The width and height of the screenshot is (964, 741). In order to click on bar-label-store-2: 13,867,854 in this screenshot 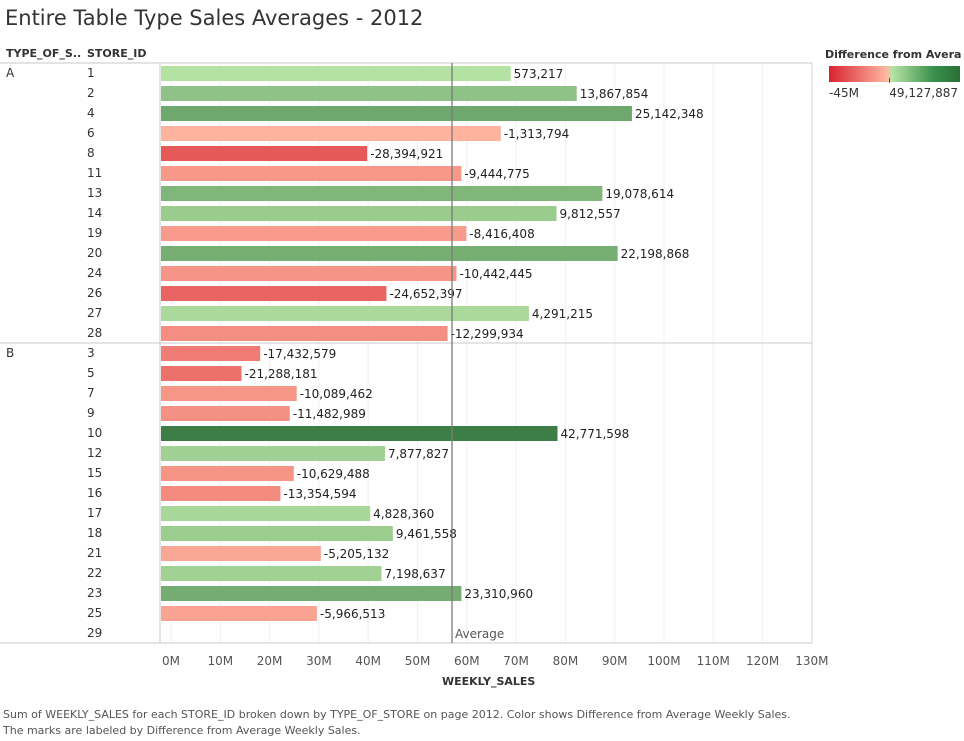, I will do `click(614, 94)`.